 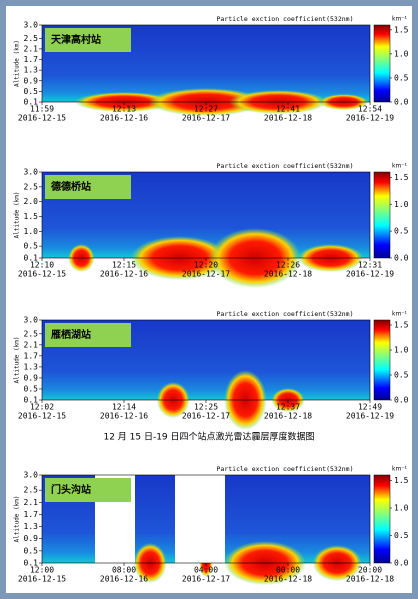 I want to click on x-tick-label: 12:26, so click(x=288, y=265).